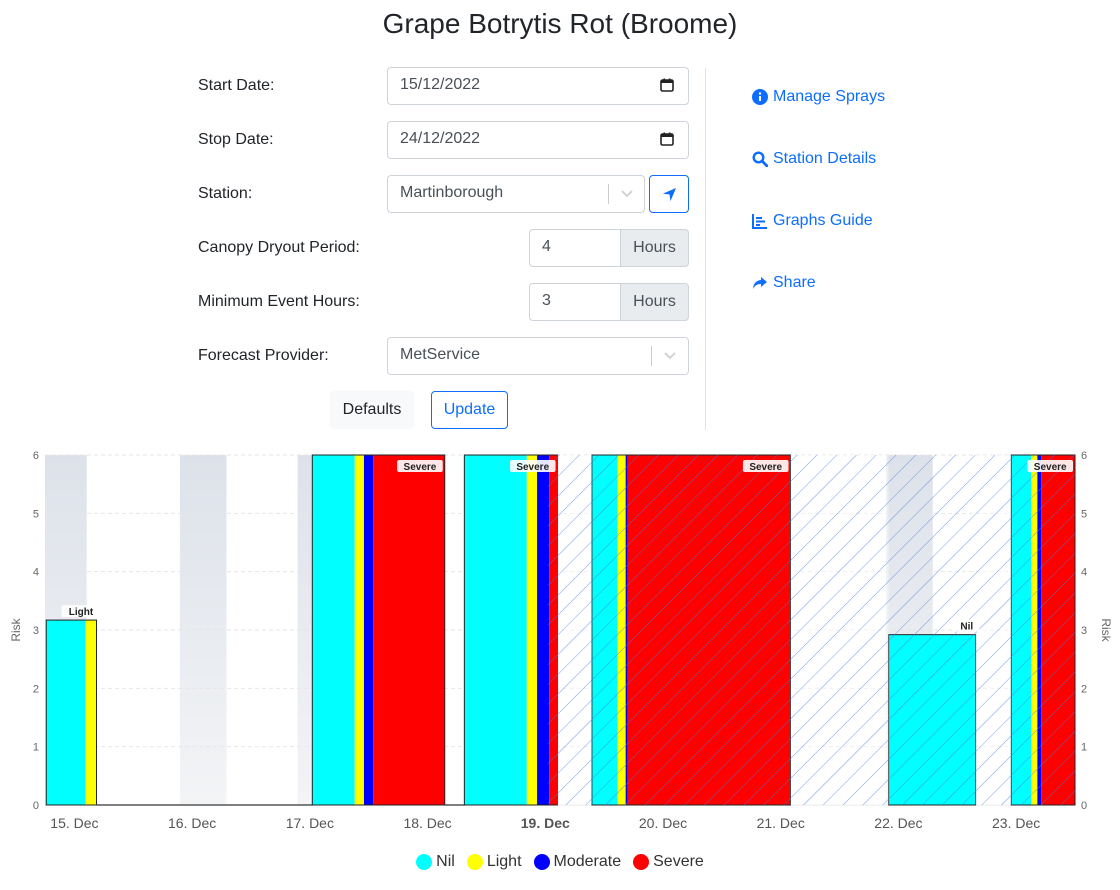 This screenshot has width=1120, height=890. I want to click on x-tick-label: 18. Dec, so click(427, 823).